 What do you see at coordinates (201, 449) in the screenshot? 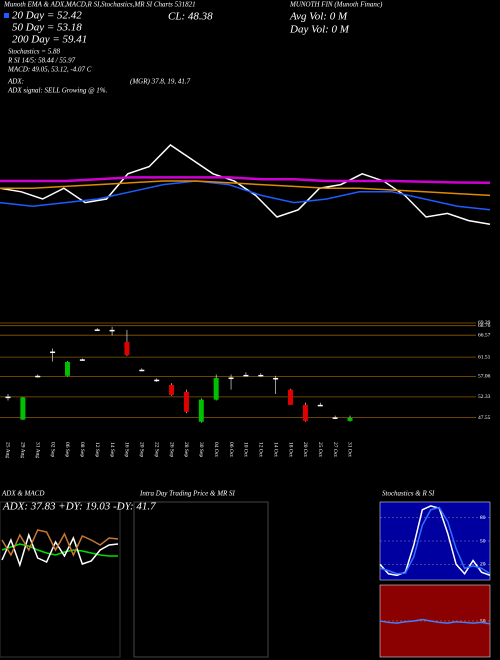
I see `x-tick-label: 30 Sep` at bounding box center [201, 449].